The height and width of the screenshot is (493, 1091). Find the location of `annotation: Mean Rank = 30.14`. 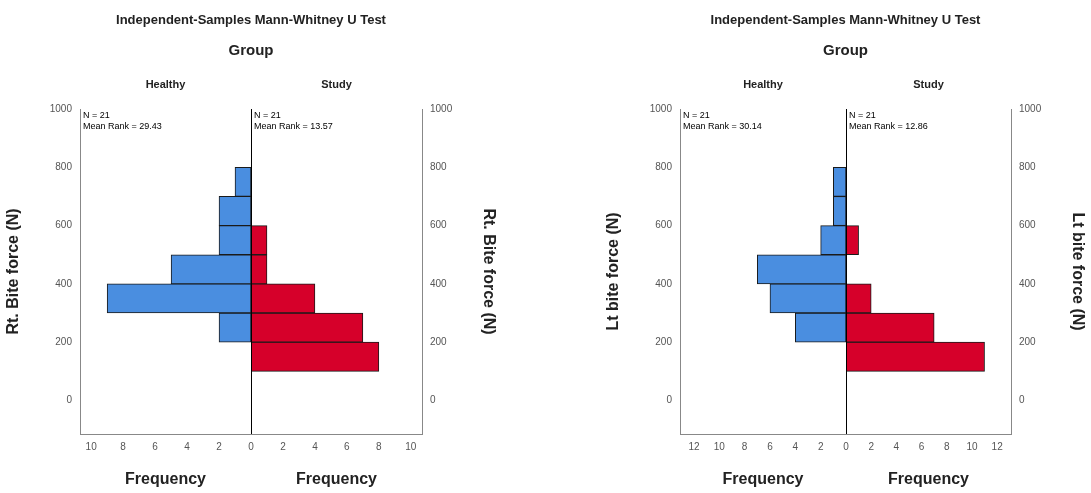

annotation: Mean Rank = 30.14 is located at coordinates (722, 125).